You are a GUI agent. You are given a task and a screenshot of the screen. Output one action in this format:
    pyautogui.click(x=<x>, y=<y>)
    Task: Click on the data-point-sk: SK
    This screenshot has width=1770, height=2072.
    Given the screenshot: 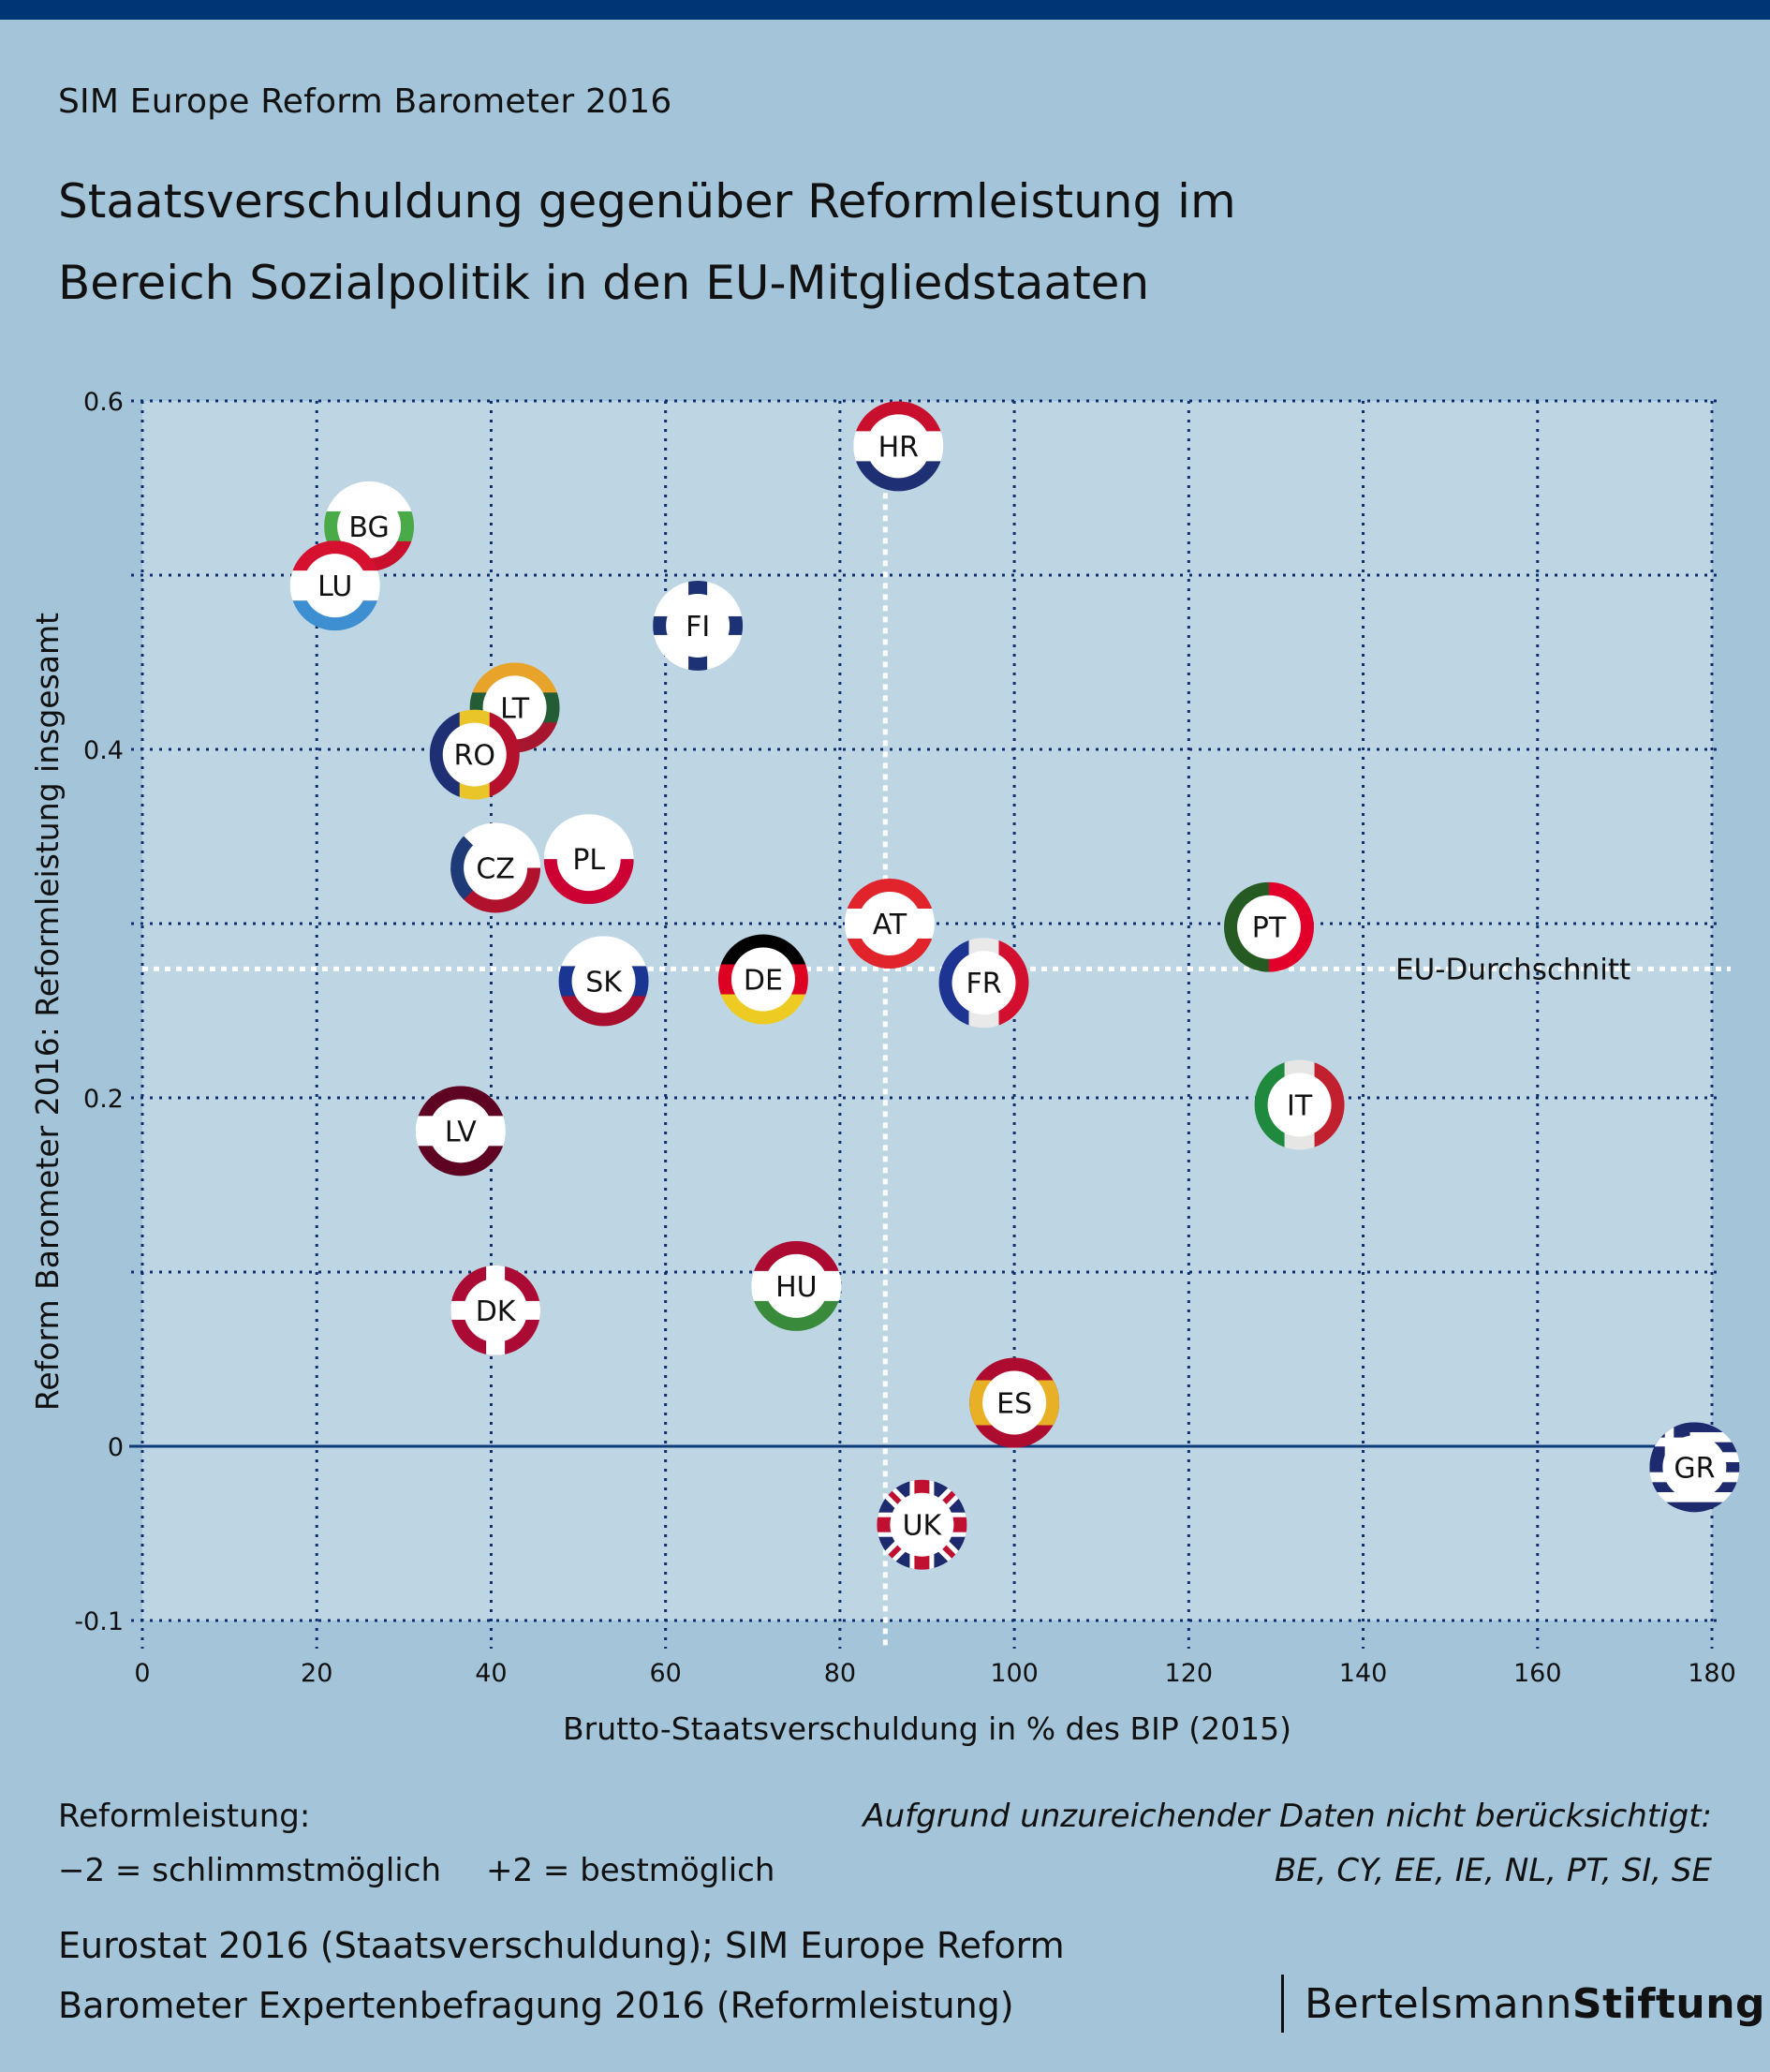 What is the action you would take?
    pyautogui.click(x=604, y=981)
    